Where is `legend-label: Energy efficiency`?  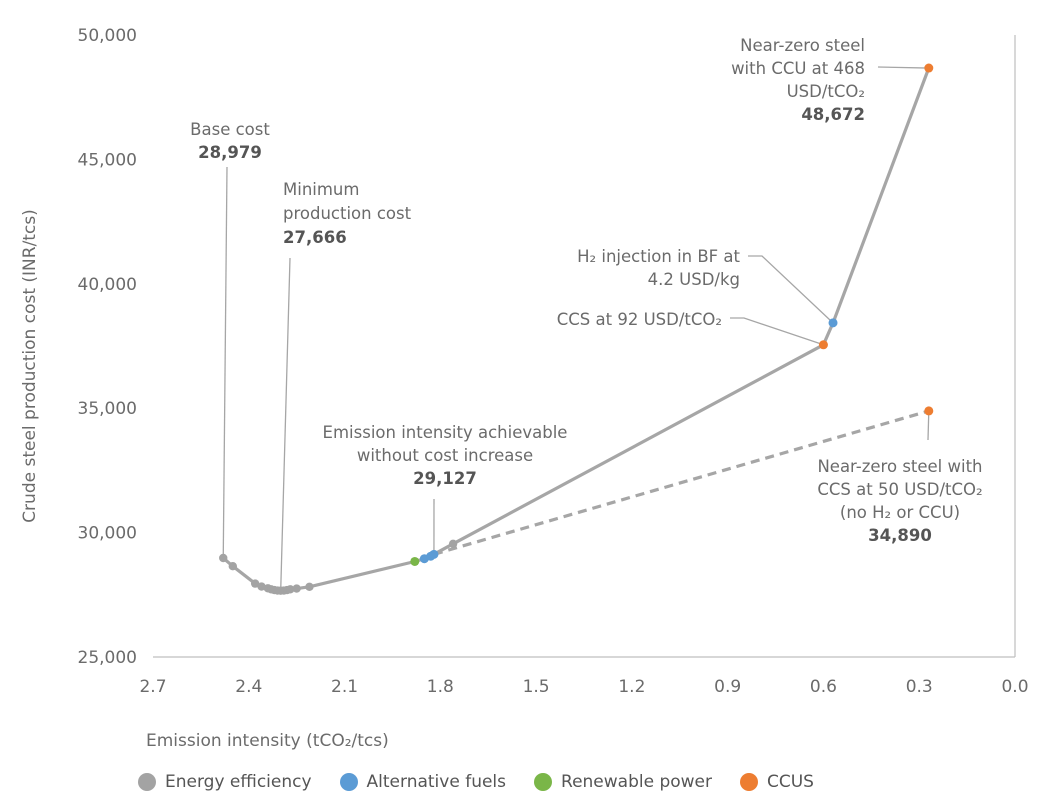 legend-label: Energy efficiency is located at coordinates (238, 782).